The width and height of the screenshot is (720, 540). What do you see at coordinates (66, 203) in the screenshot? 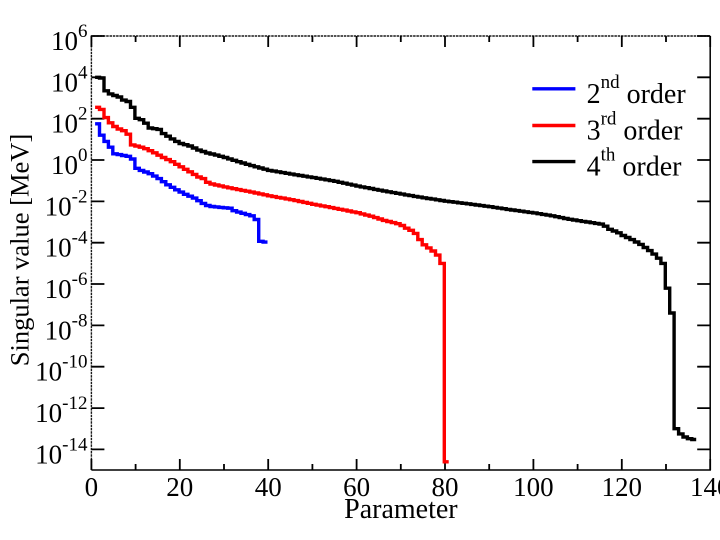
I see `svg-text: 10-2` at bounding box center [66, 203].